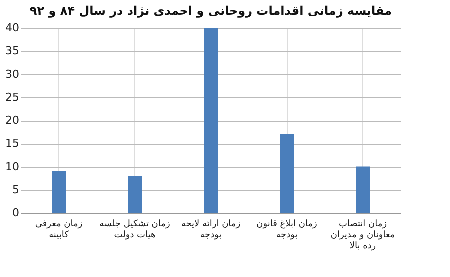  I want to click on x-tick-label: زمان معرفی کابینه, so click(59, 230).